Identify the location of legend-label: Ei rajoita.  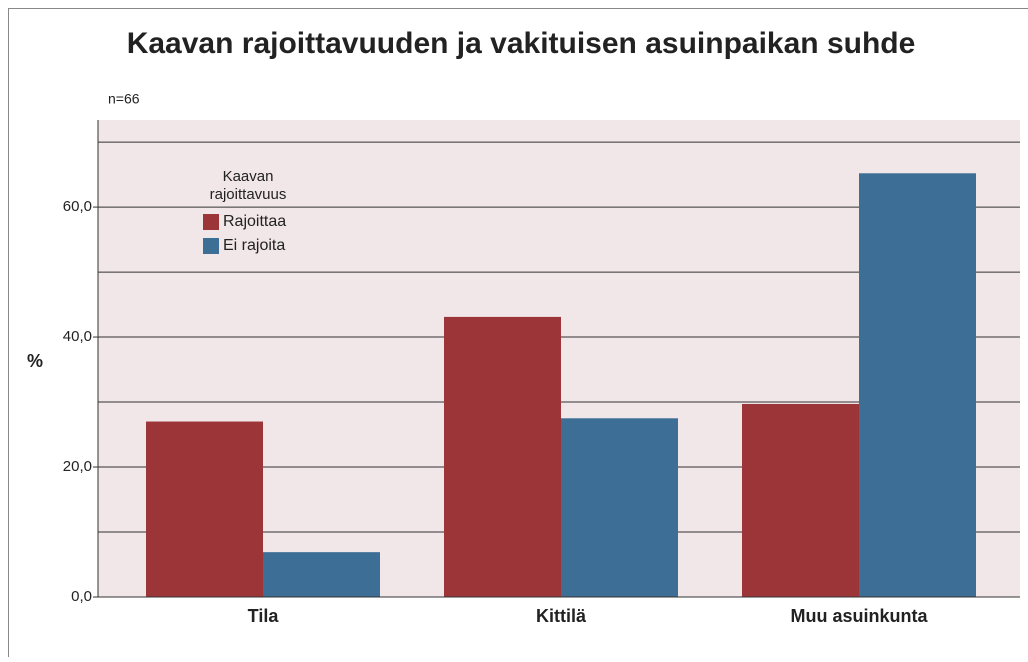
(254, 245).